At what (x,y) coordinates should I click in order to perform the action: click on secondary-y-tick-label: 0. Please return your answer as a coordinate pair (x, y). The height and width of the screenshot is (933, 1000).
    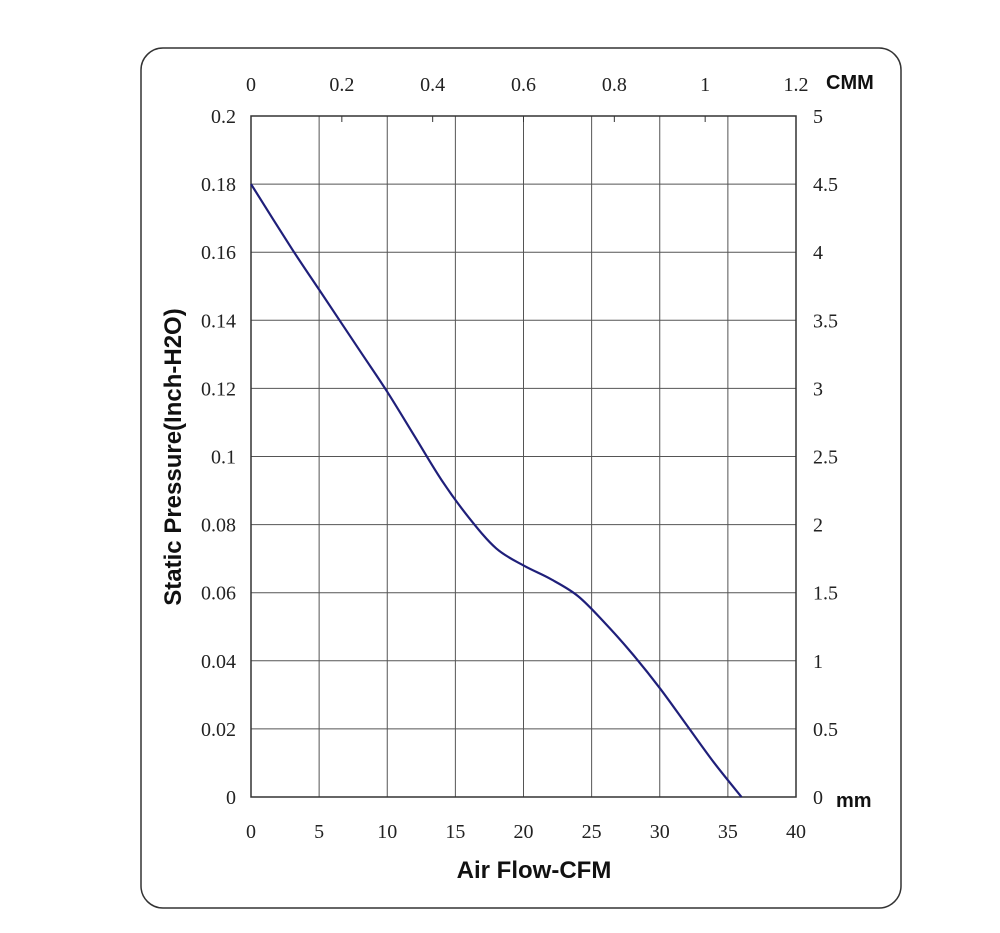
    Looking at the image, I should click on (818, 798).